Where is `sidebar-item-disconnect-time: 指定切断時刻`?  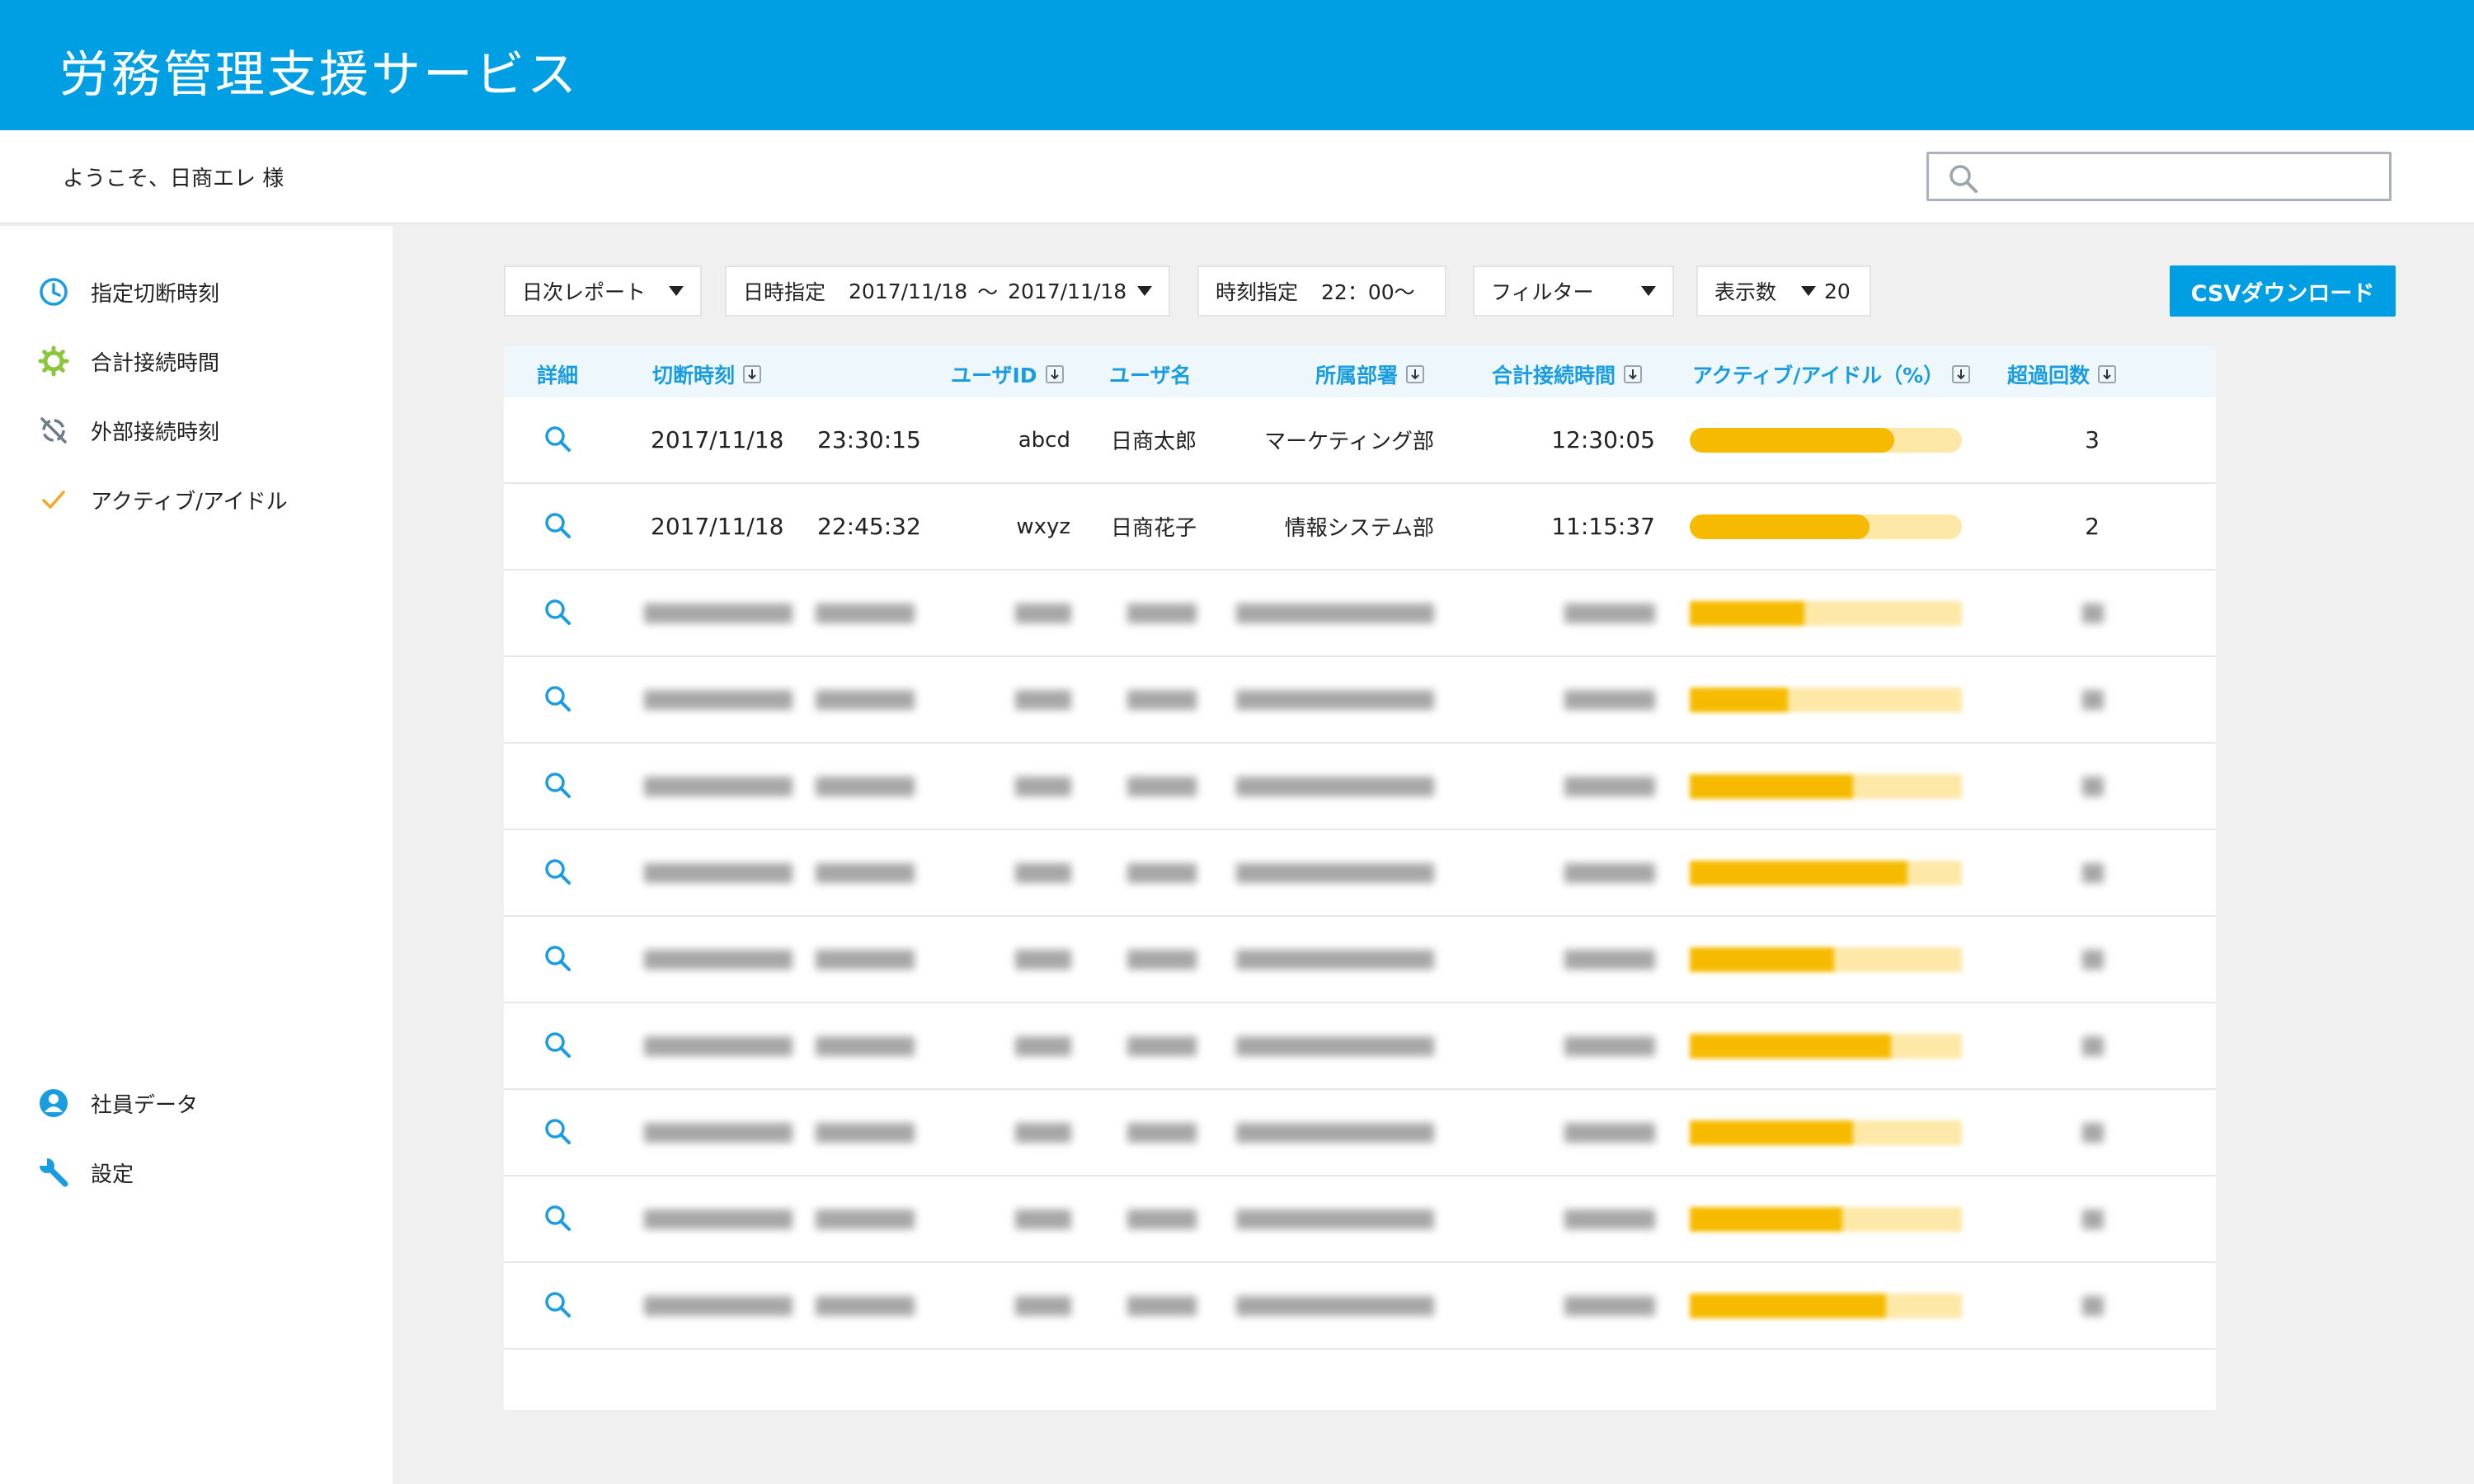
sidebar-item-disconnect-time: 指定切断時刻 is located at coordinates (127, 292).